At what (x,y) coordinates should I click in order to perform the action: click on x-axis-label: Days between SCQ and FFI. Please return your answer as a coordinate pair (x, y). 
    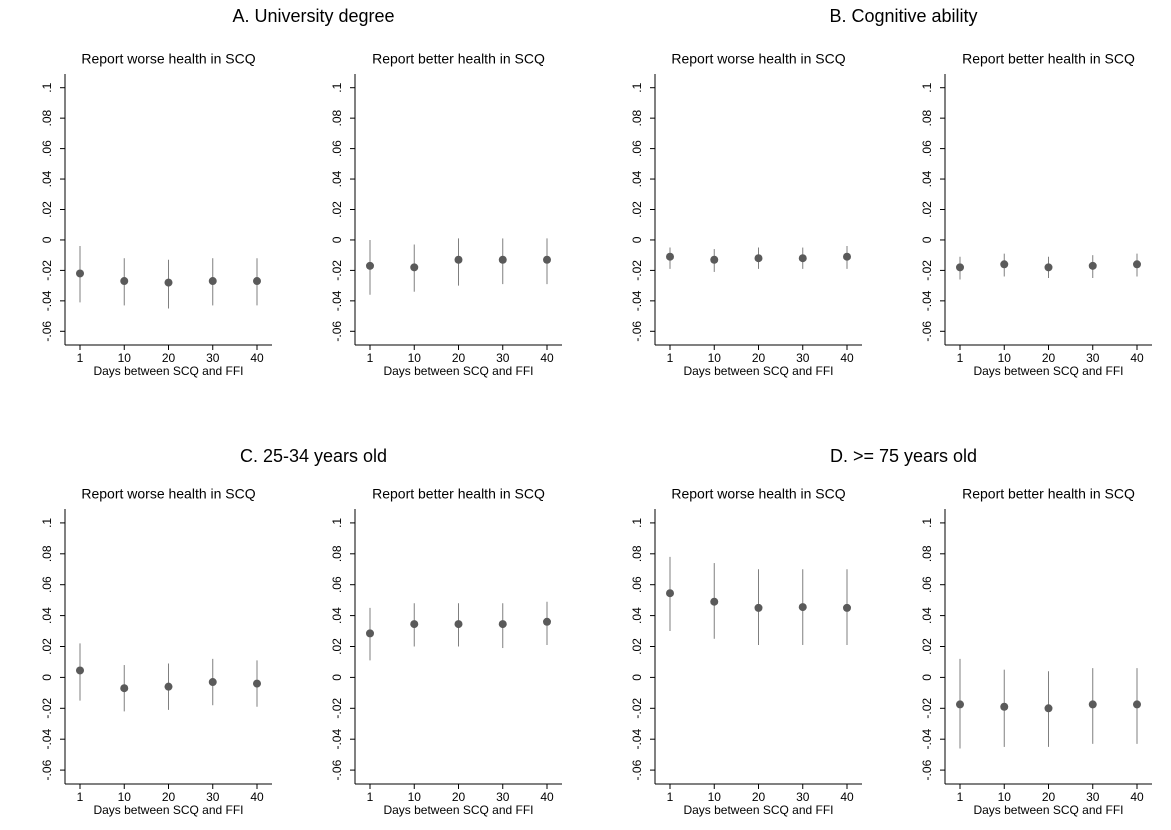
    Looking at the image, I should click on (168, 810).